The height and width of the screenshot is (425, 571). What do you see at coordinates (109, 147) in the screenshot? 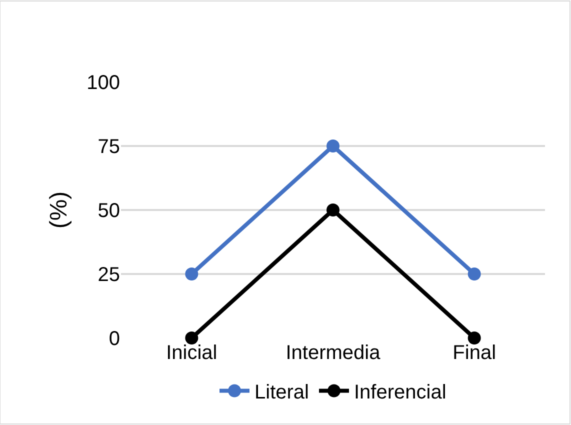
I see `y-tick-label: 75` at bounding box center [109, 147].